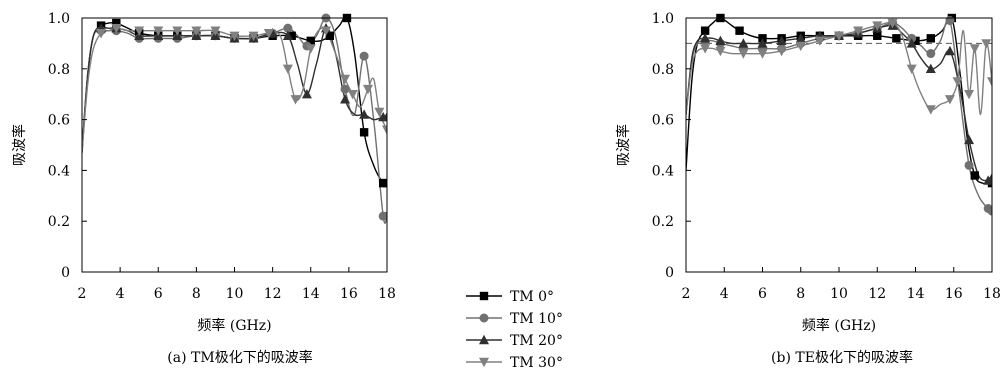 The width and height of the screenshot is (1002, 371). What do you see at coordinates (536, 319) in the screenshot?
I see `legend-label: TM 10°` at bounding box center [536, 319].